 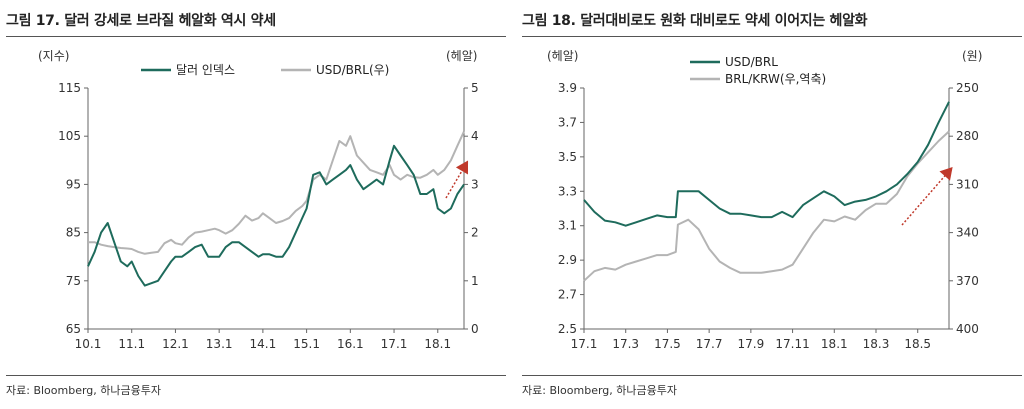 What do you see at coordinates (69, 88) in the screenshot?
I see `left-tick-label: 115` at bounding box center [69, 88].